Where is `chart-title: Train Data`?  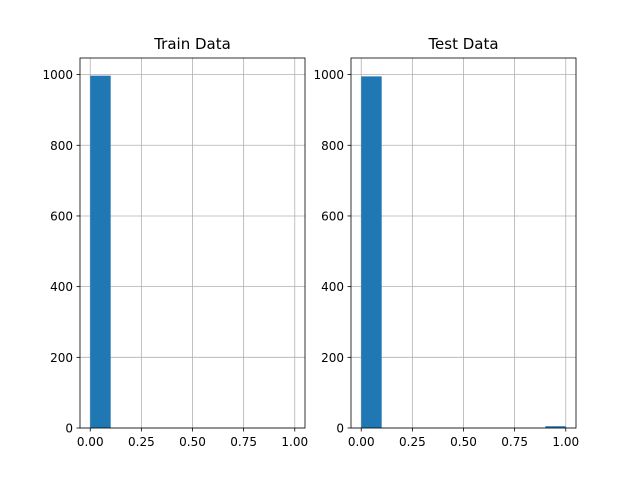 chart-title: Train Data is located at coordinates (192, 44).